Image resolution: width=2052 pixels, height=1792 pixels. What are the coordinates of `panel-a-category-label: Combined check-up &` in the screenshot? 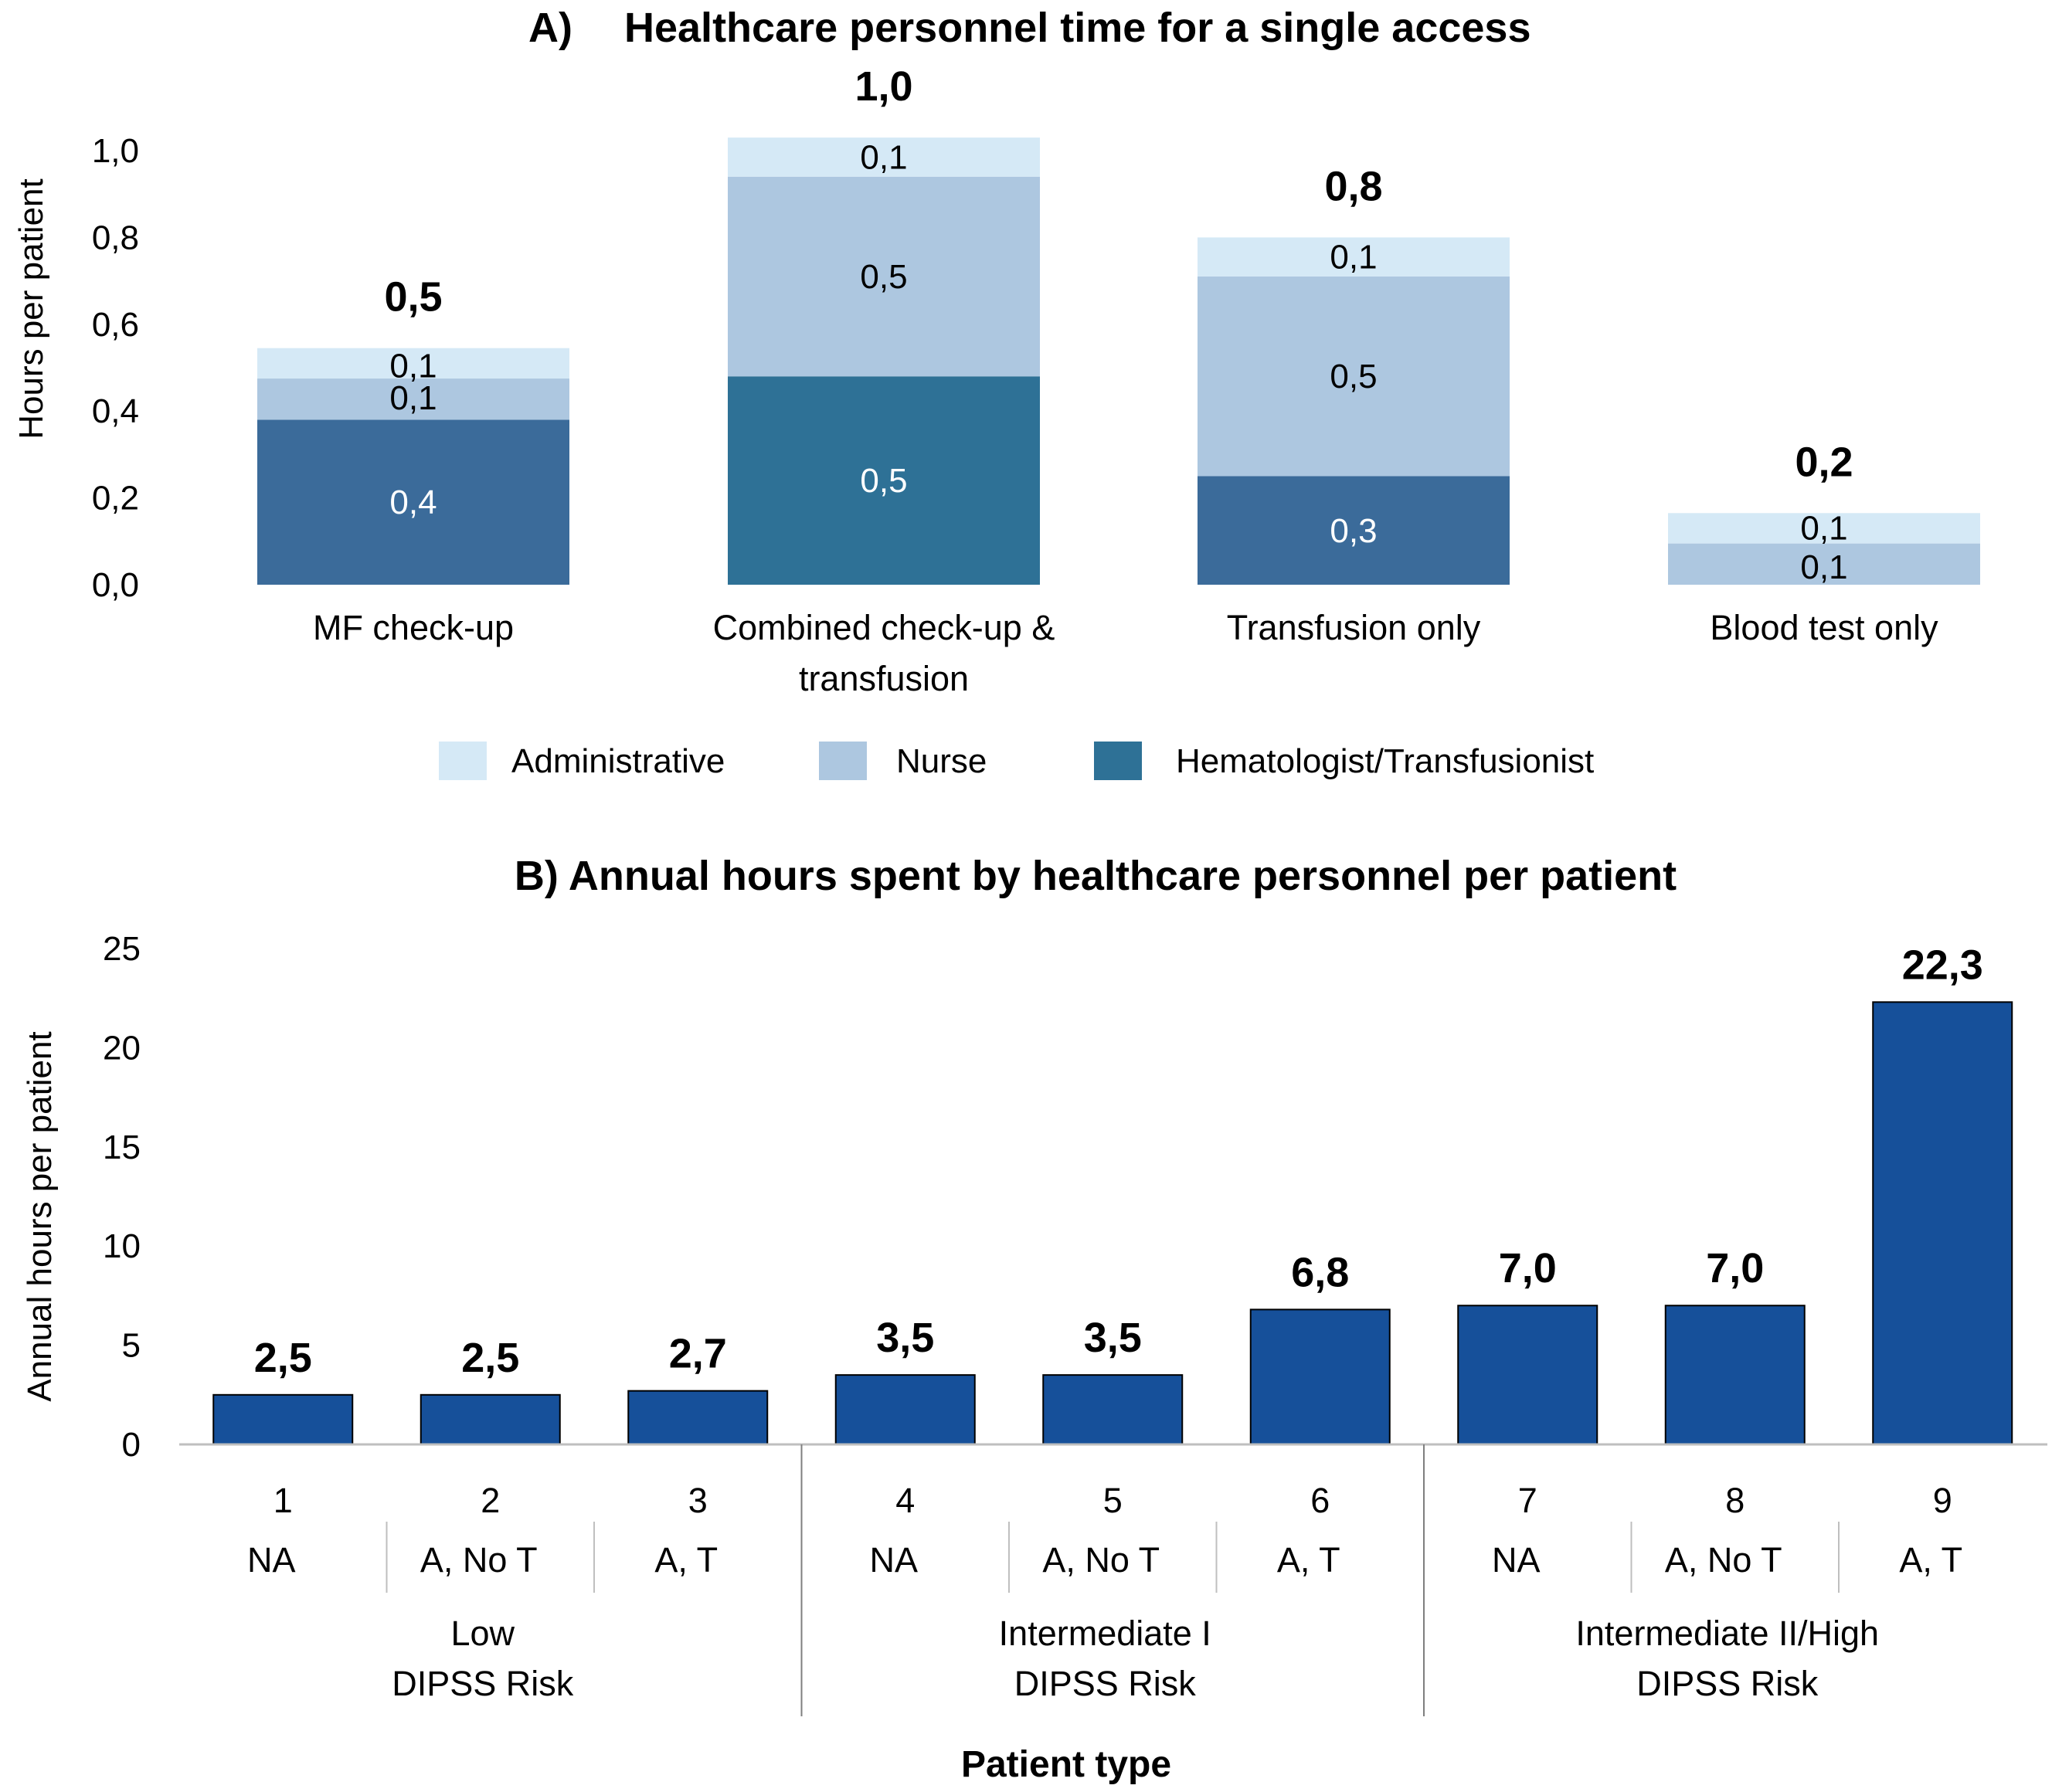 It's located at (884, 627).